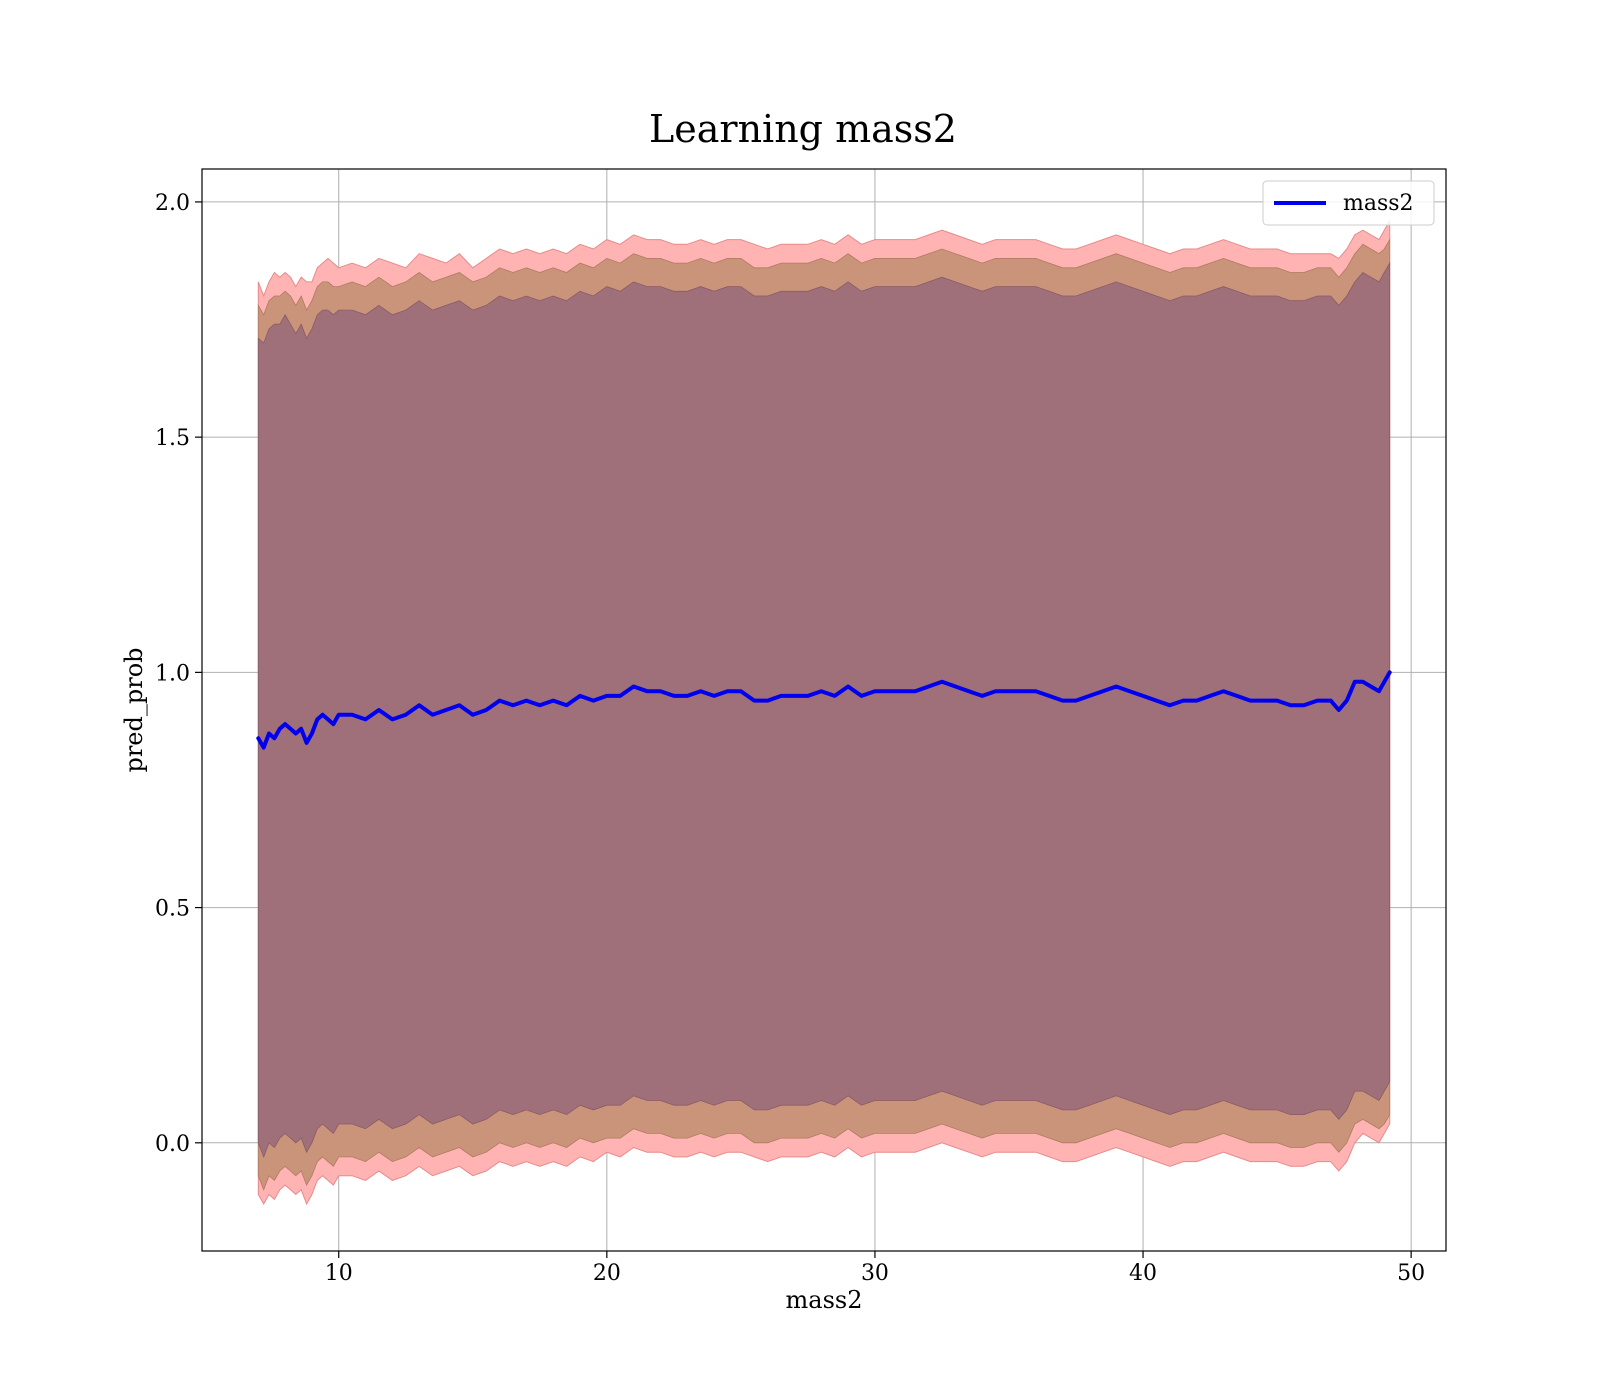 This screenshot has height=1400, width=1600. Describe the element at coordinates (1143, 1273) in the screenshot. I see `x-tick-label: 40` at that location.